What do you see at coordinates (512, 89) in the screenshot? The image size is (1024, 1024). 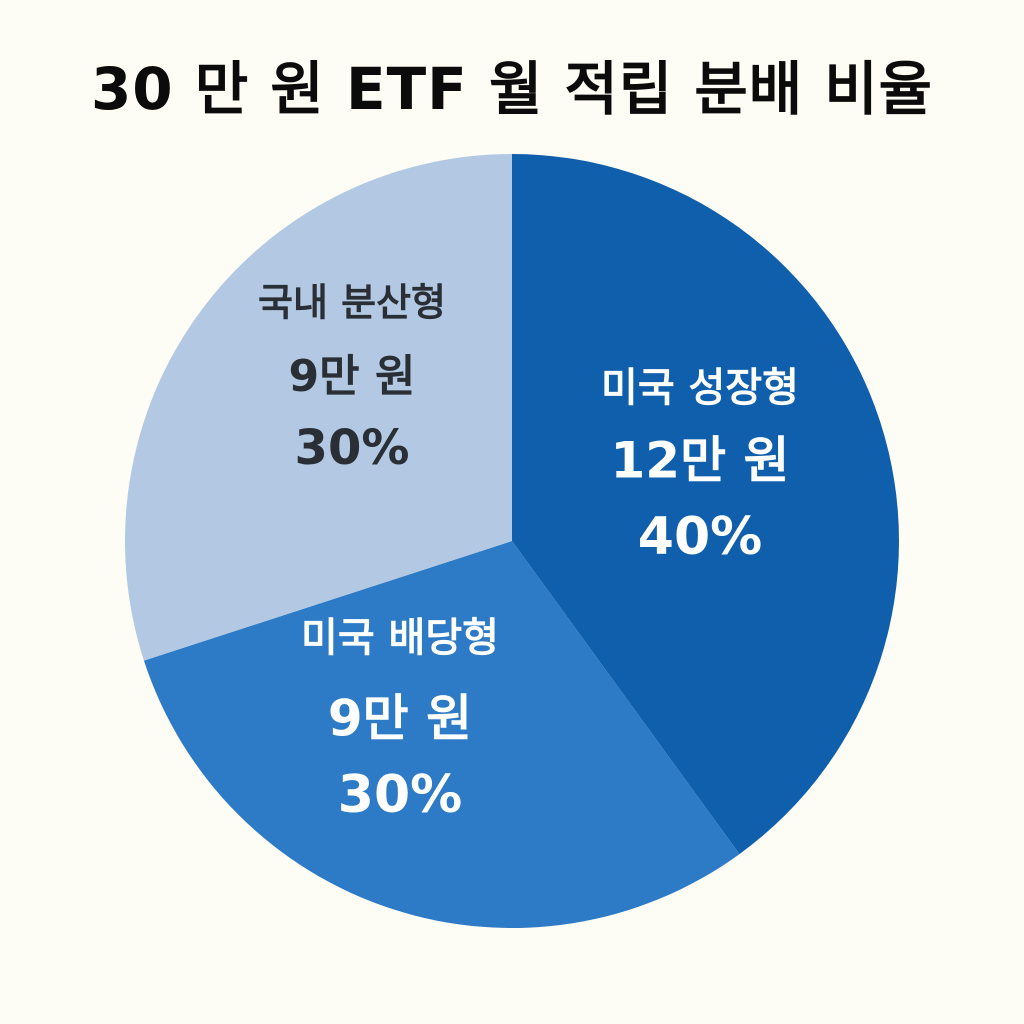 I see `chart-title: 30 만 원 ETF 월 적립 분배 비율` at bounding box center [512, 89].